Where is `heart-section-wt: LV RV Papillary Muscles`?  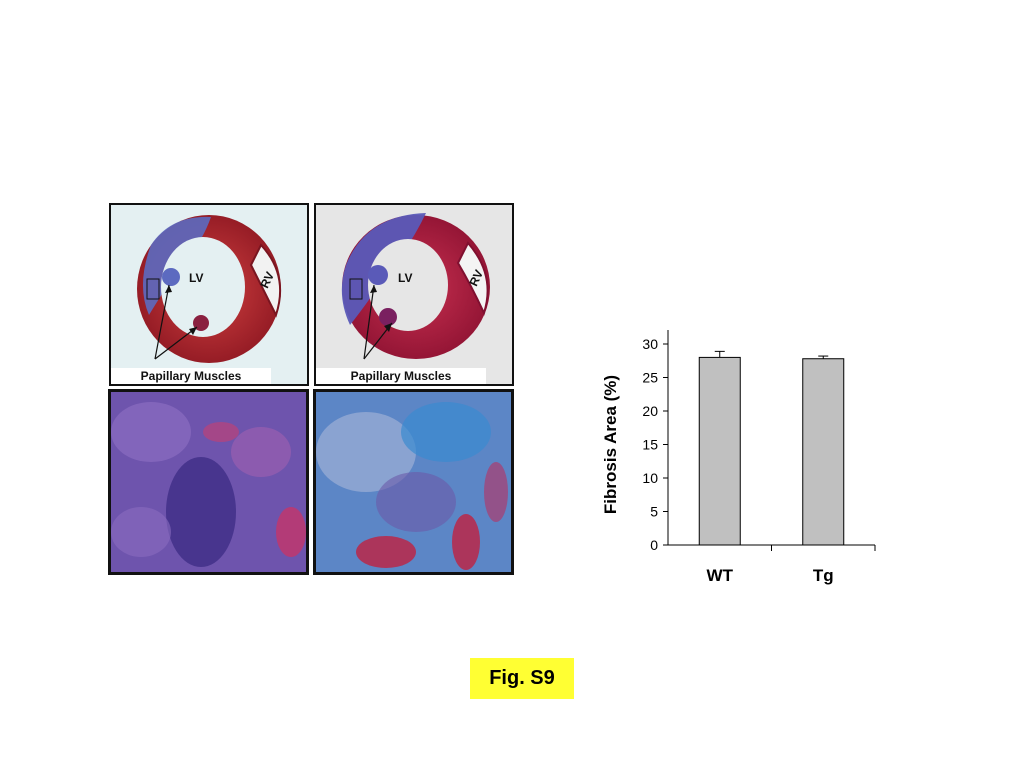 heart-section-wt: LV RV Papillary Muscles is located at coordinates (209, 294).